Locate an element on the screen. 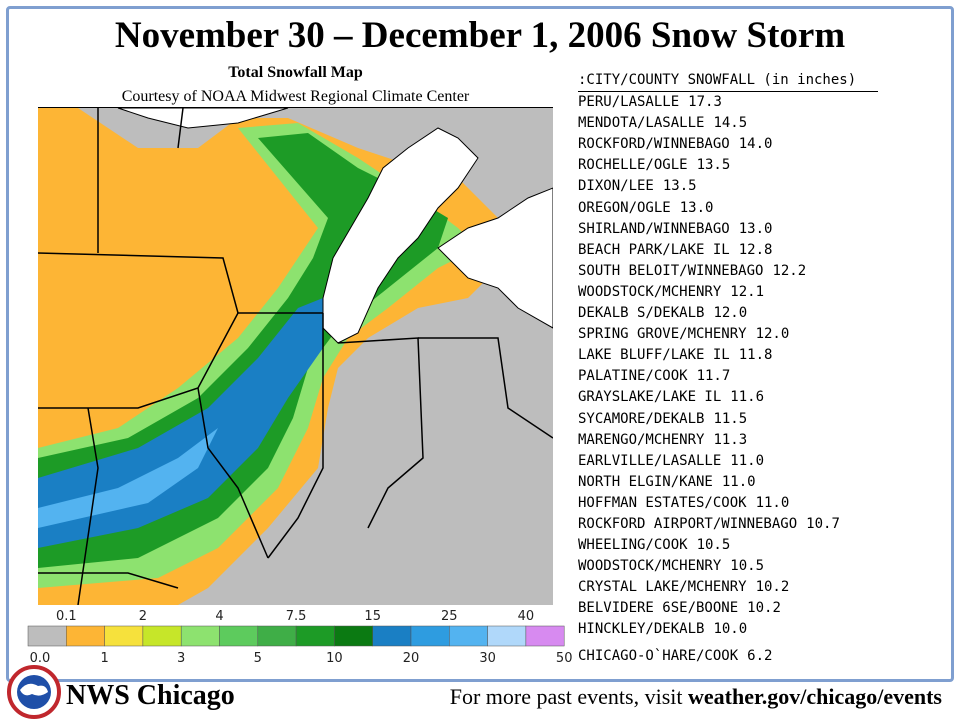  office-name: NWS Chicago is located at coordinates (150, 695).